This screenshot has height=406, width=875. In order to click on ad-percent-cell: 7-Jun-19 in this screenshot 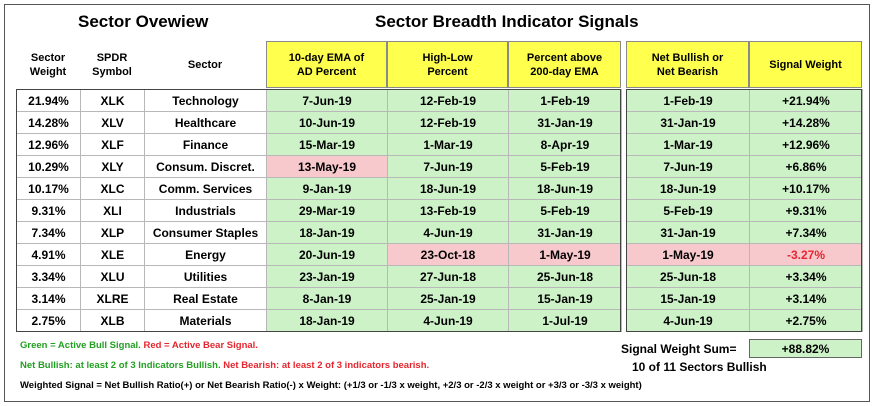, I will do `click(327, 100)`.